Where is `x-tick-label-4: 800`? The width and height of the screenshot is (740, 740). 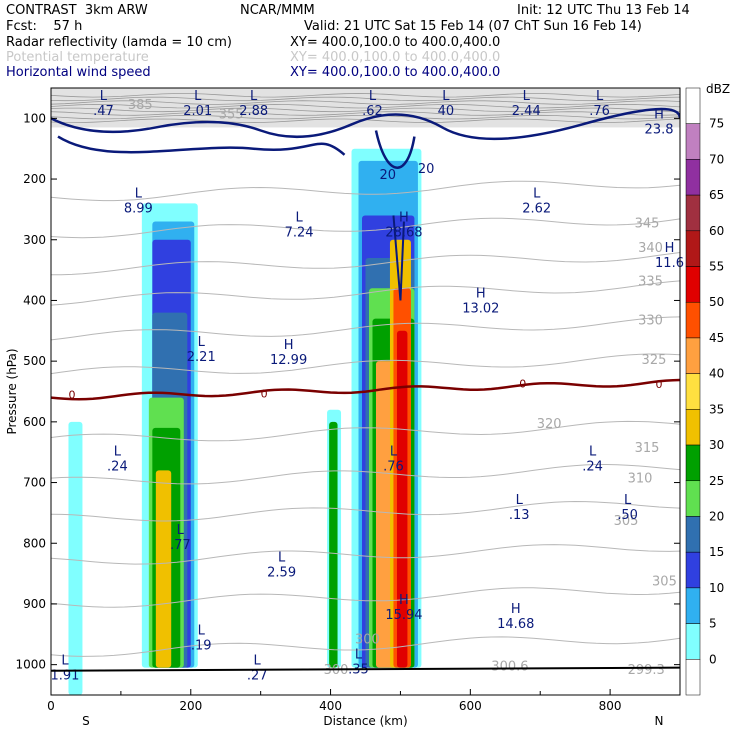 x-tick-label-4: 800 is located at coordinates (610, 706).